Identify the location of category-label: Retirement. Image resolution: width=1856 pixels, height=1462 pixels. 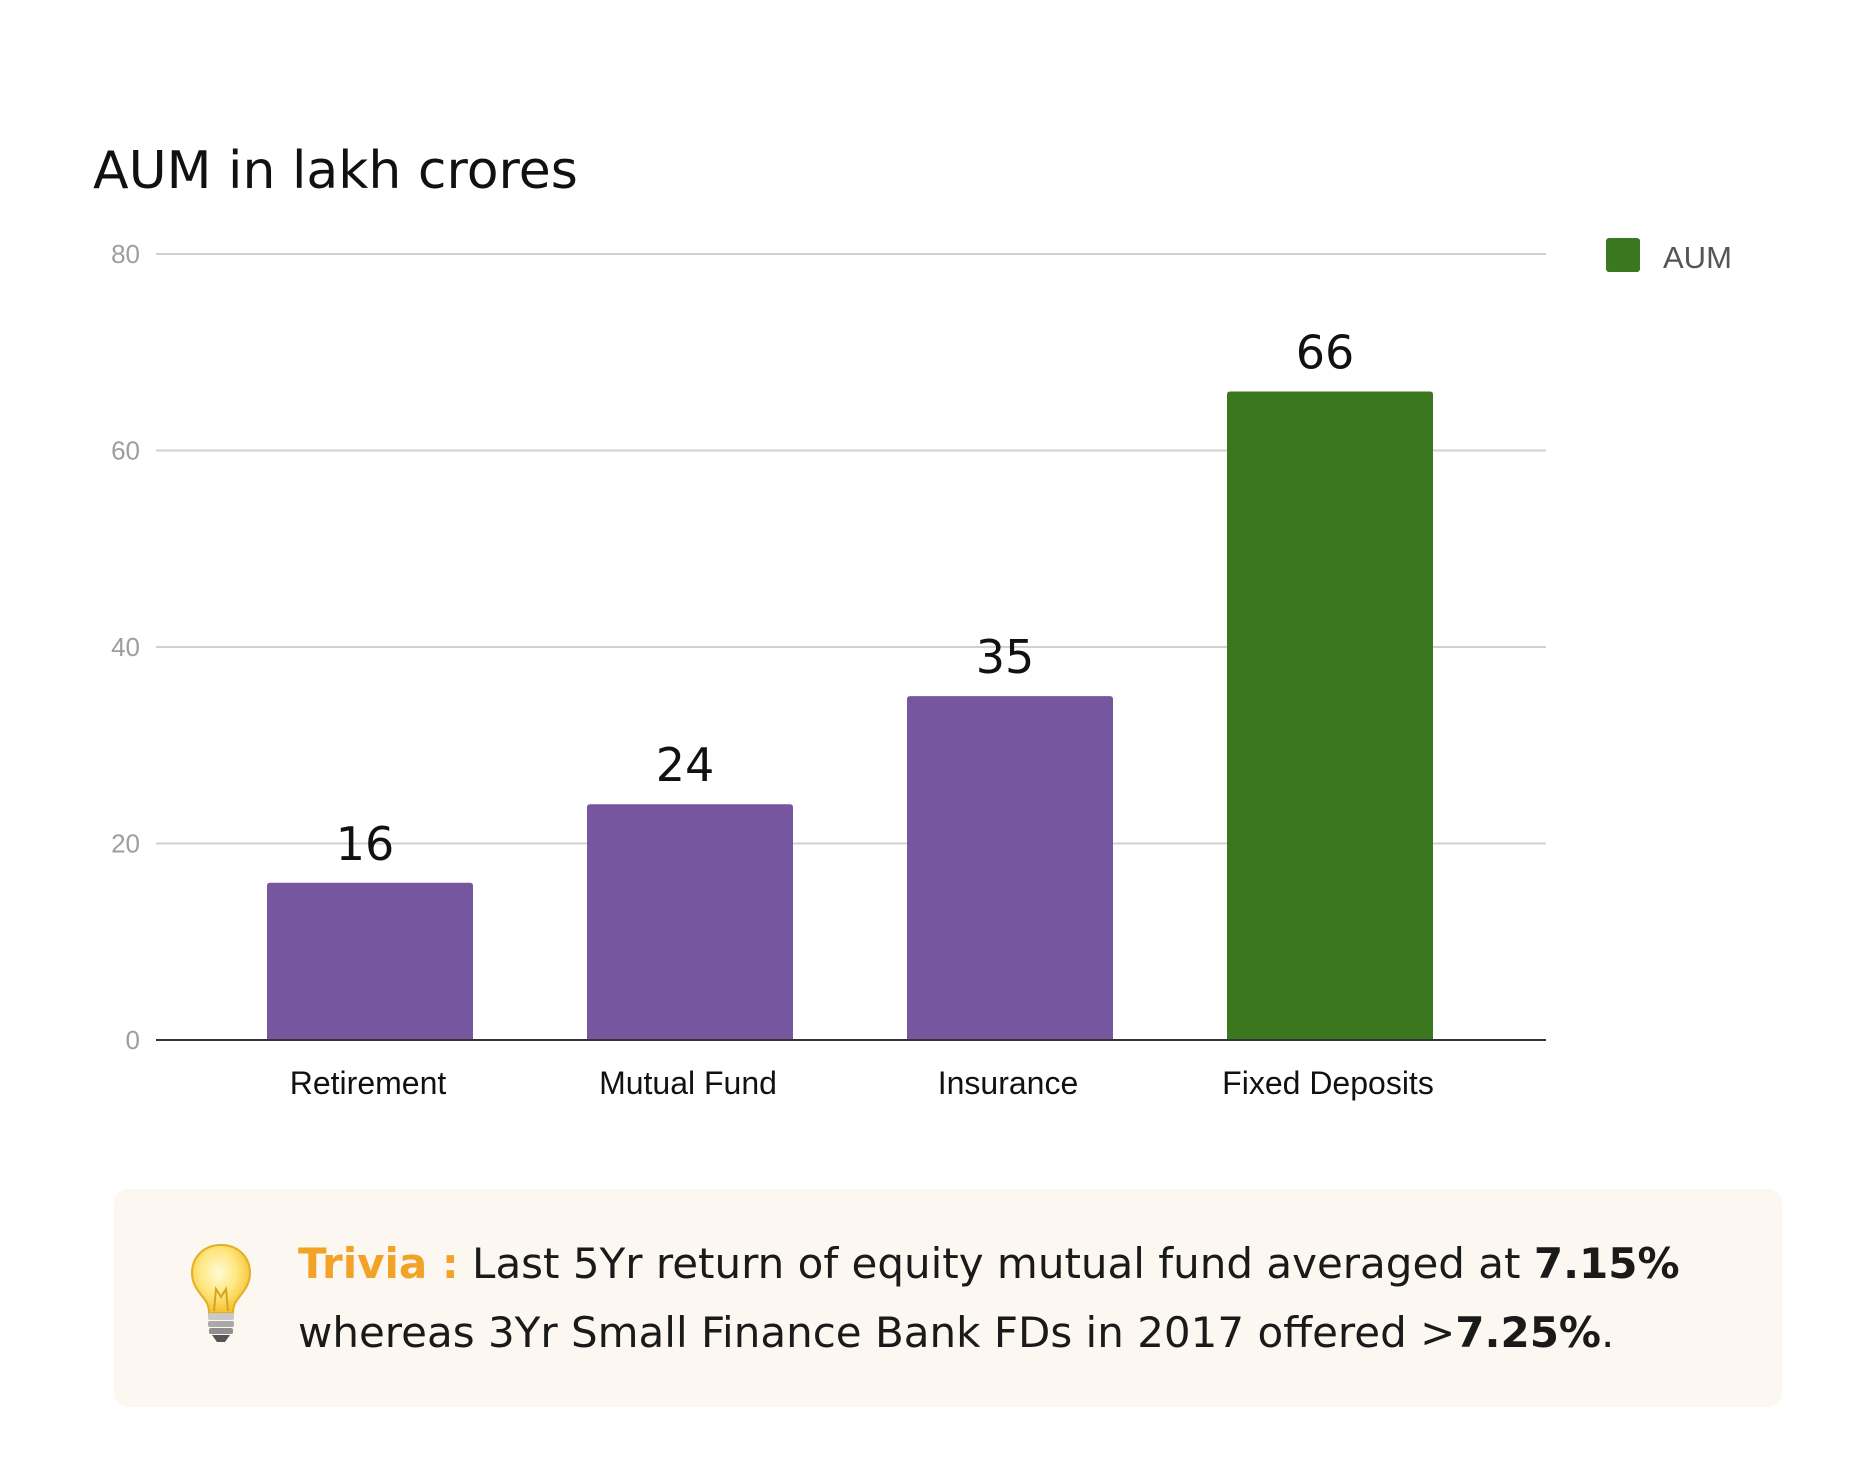
(368, 1083).